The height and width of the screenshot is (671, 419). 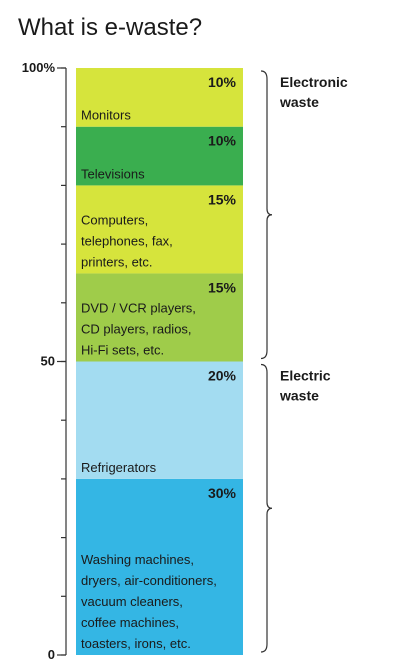 What do you see at coordinates (114, 219) in the screenshot?
I see `segment-category-label: Computers,` at bounding box center [114, 219].